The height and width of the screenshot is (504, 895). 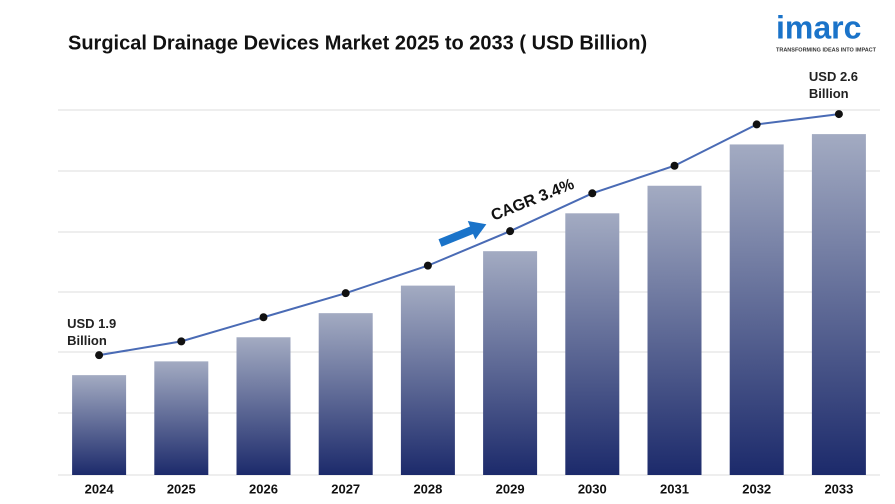 What do you see at coordinates (533, 200) in the screenshot?
I see `cagr-annotation: CAGR 3.4%` at bounding box center [533, 200].